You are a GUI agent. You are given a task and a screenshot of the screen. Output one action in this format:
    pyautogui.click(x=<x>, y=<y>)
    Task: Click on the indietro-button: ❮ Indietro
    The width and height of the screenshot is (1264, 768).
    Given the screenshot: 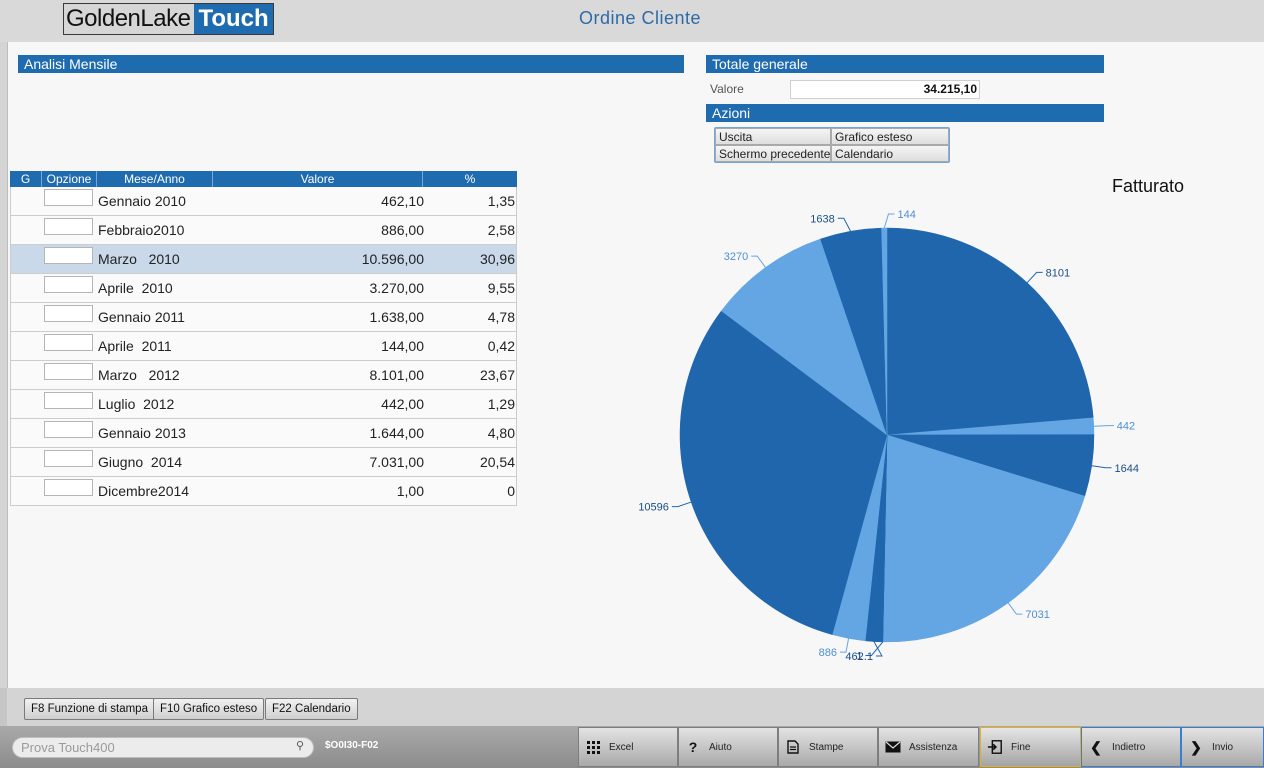 What is the action you would take?
    pyautogui.click(x=1131, y=747)
    